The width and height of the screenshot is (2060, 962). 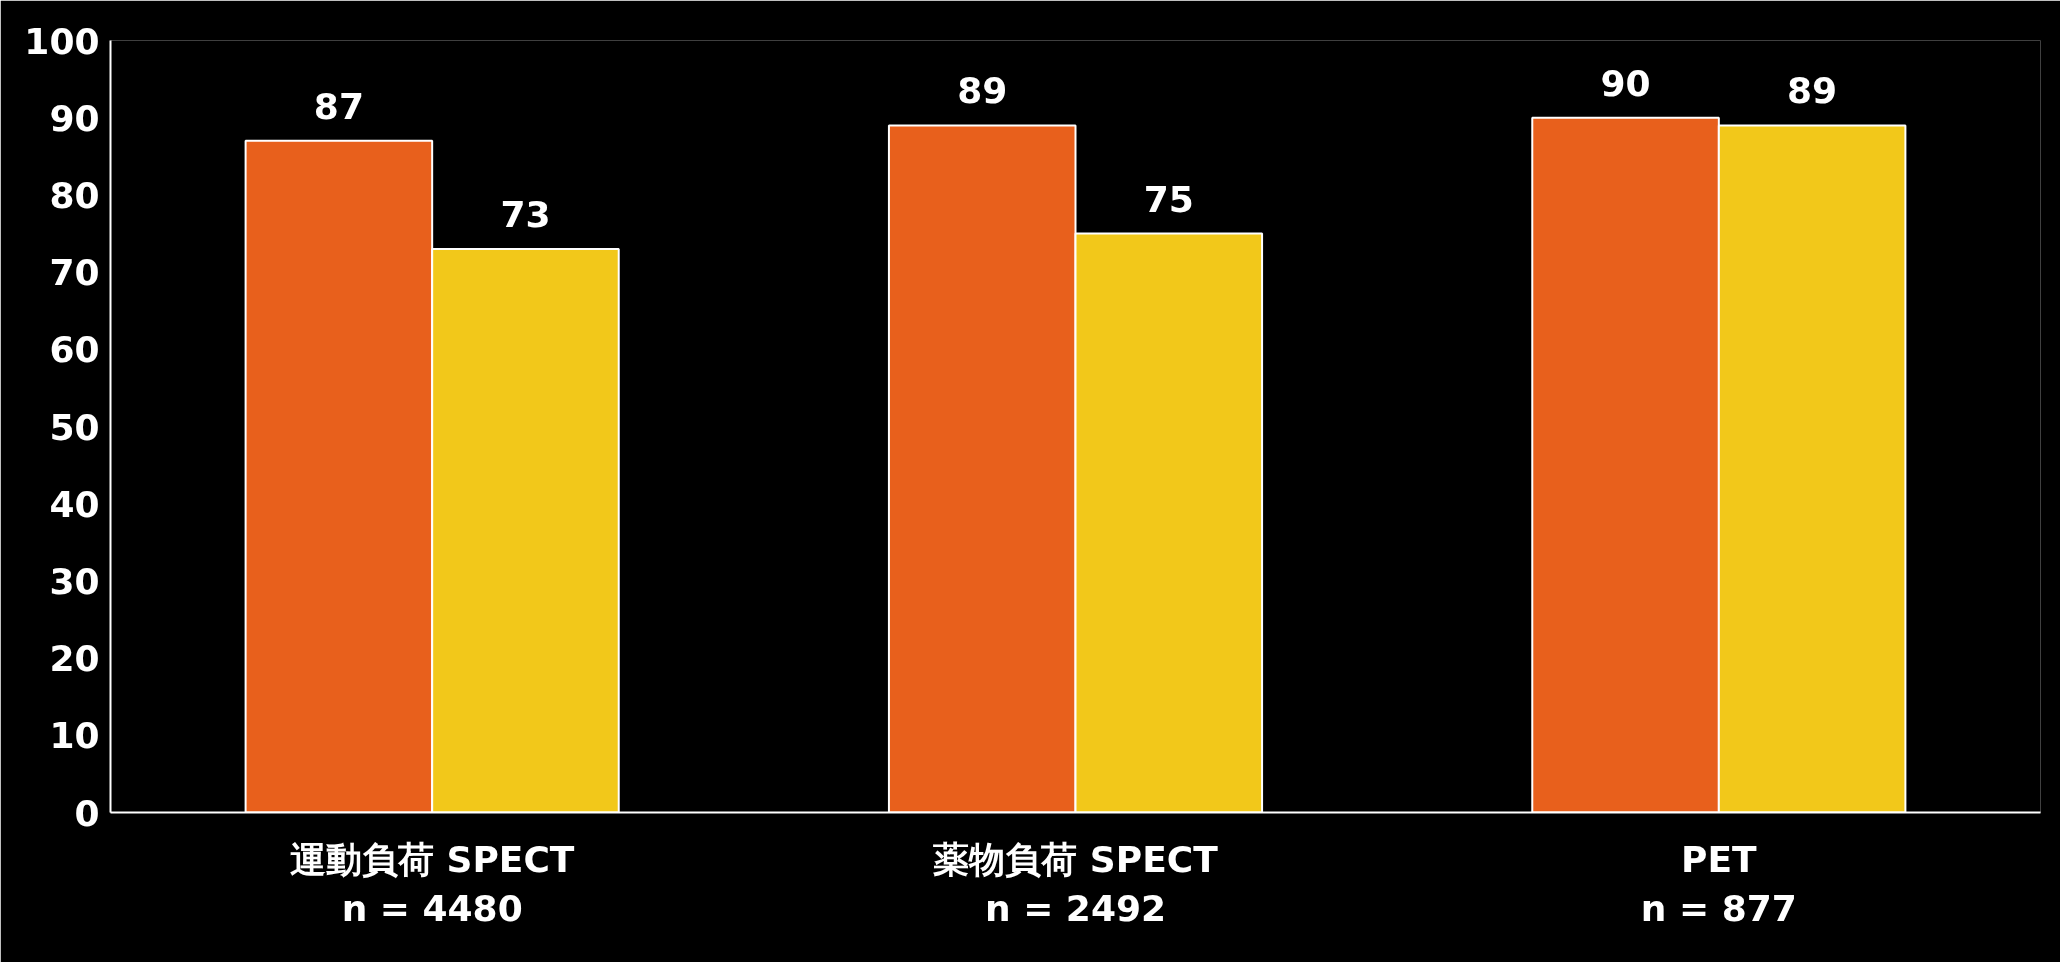 What do you see at coordinates (74, 504) in the screenshot?
I see `y-tick-label: 40` at bounding box center [74, 504].